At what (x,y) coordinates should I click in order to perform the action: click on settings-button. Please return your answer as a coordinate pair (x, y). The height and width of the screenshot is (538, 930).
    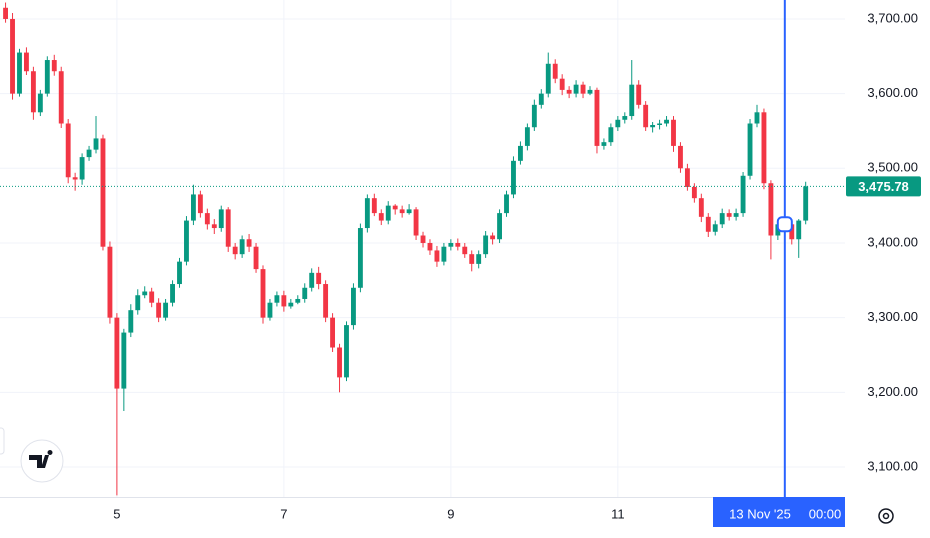
    Looking at the image, I should click on (886, 516).